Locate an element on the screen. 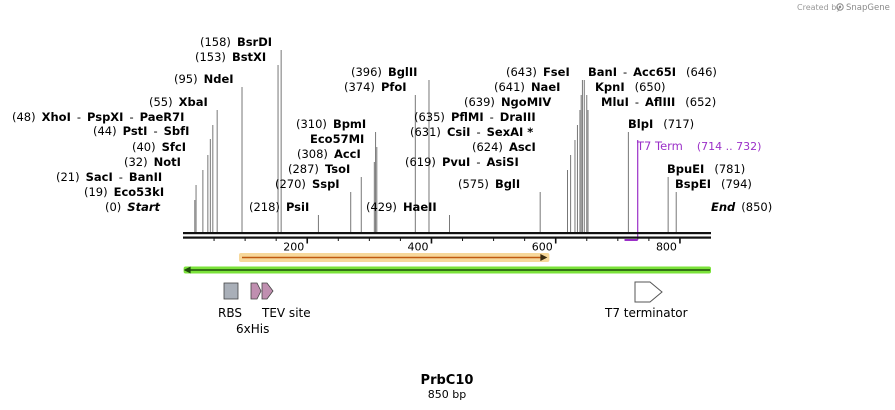  enzyme-site-label: BlpI (717) is located at coordinates (661, 124).